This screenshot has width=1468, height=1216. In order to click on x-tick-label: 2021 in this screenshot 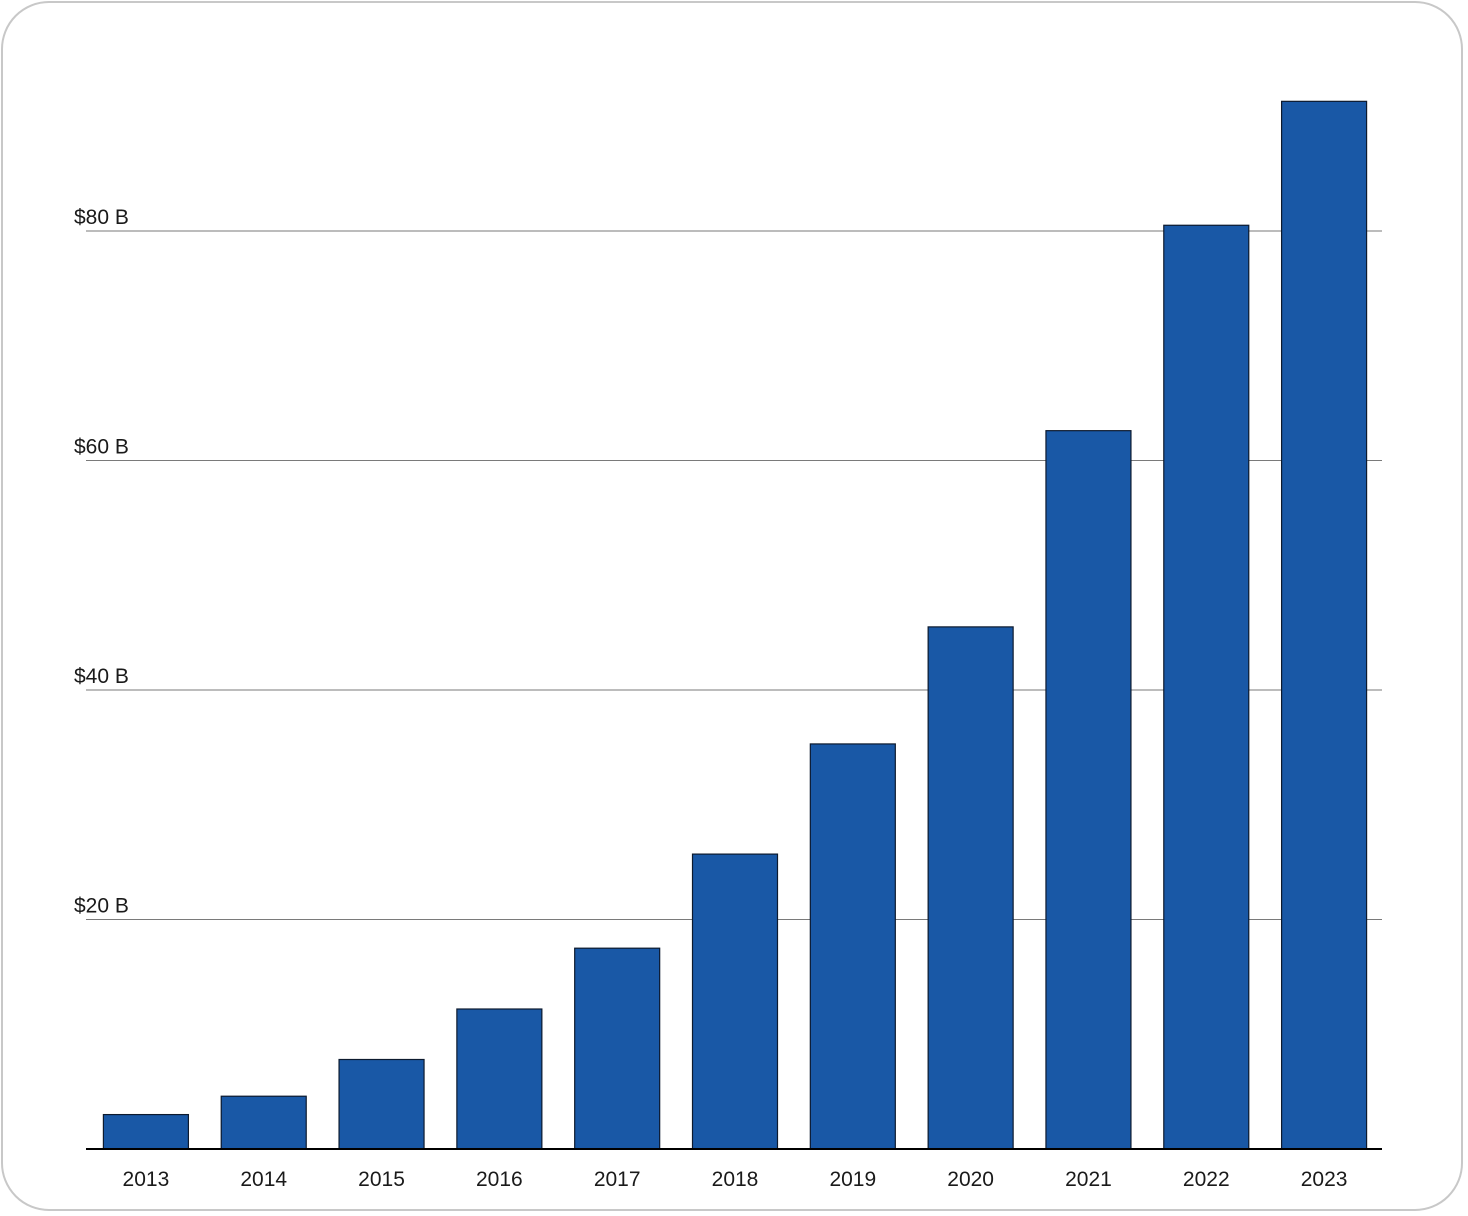, I will do `click(1088, 1179)`.